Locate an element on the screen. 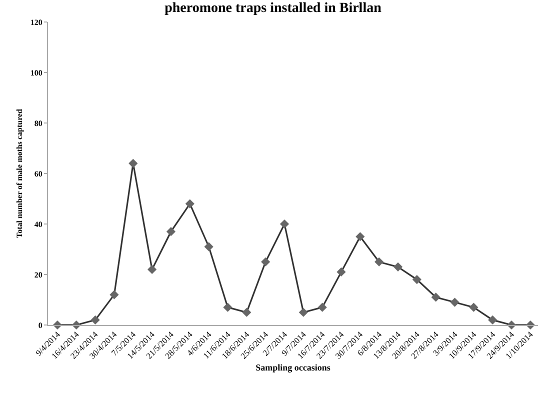 The image size is (546, 403). y-tick-label: 80 is located at coordinates (38, 123).